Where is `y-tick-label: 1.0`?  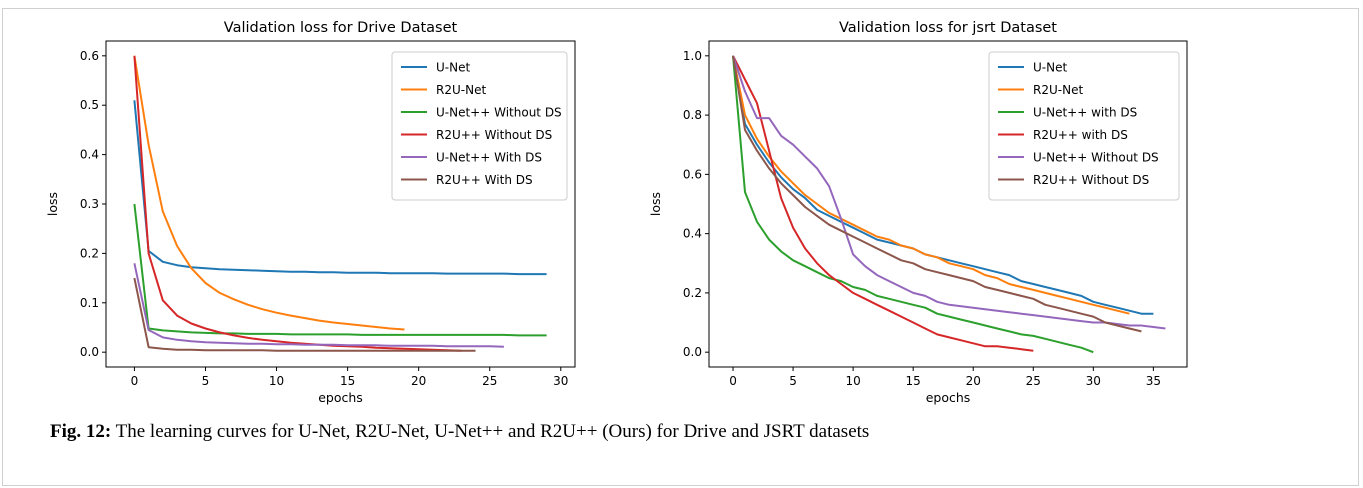 y-tick-label: 1.0 is located at coordinates (692, 56).